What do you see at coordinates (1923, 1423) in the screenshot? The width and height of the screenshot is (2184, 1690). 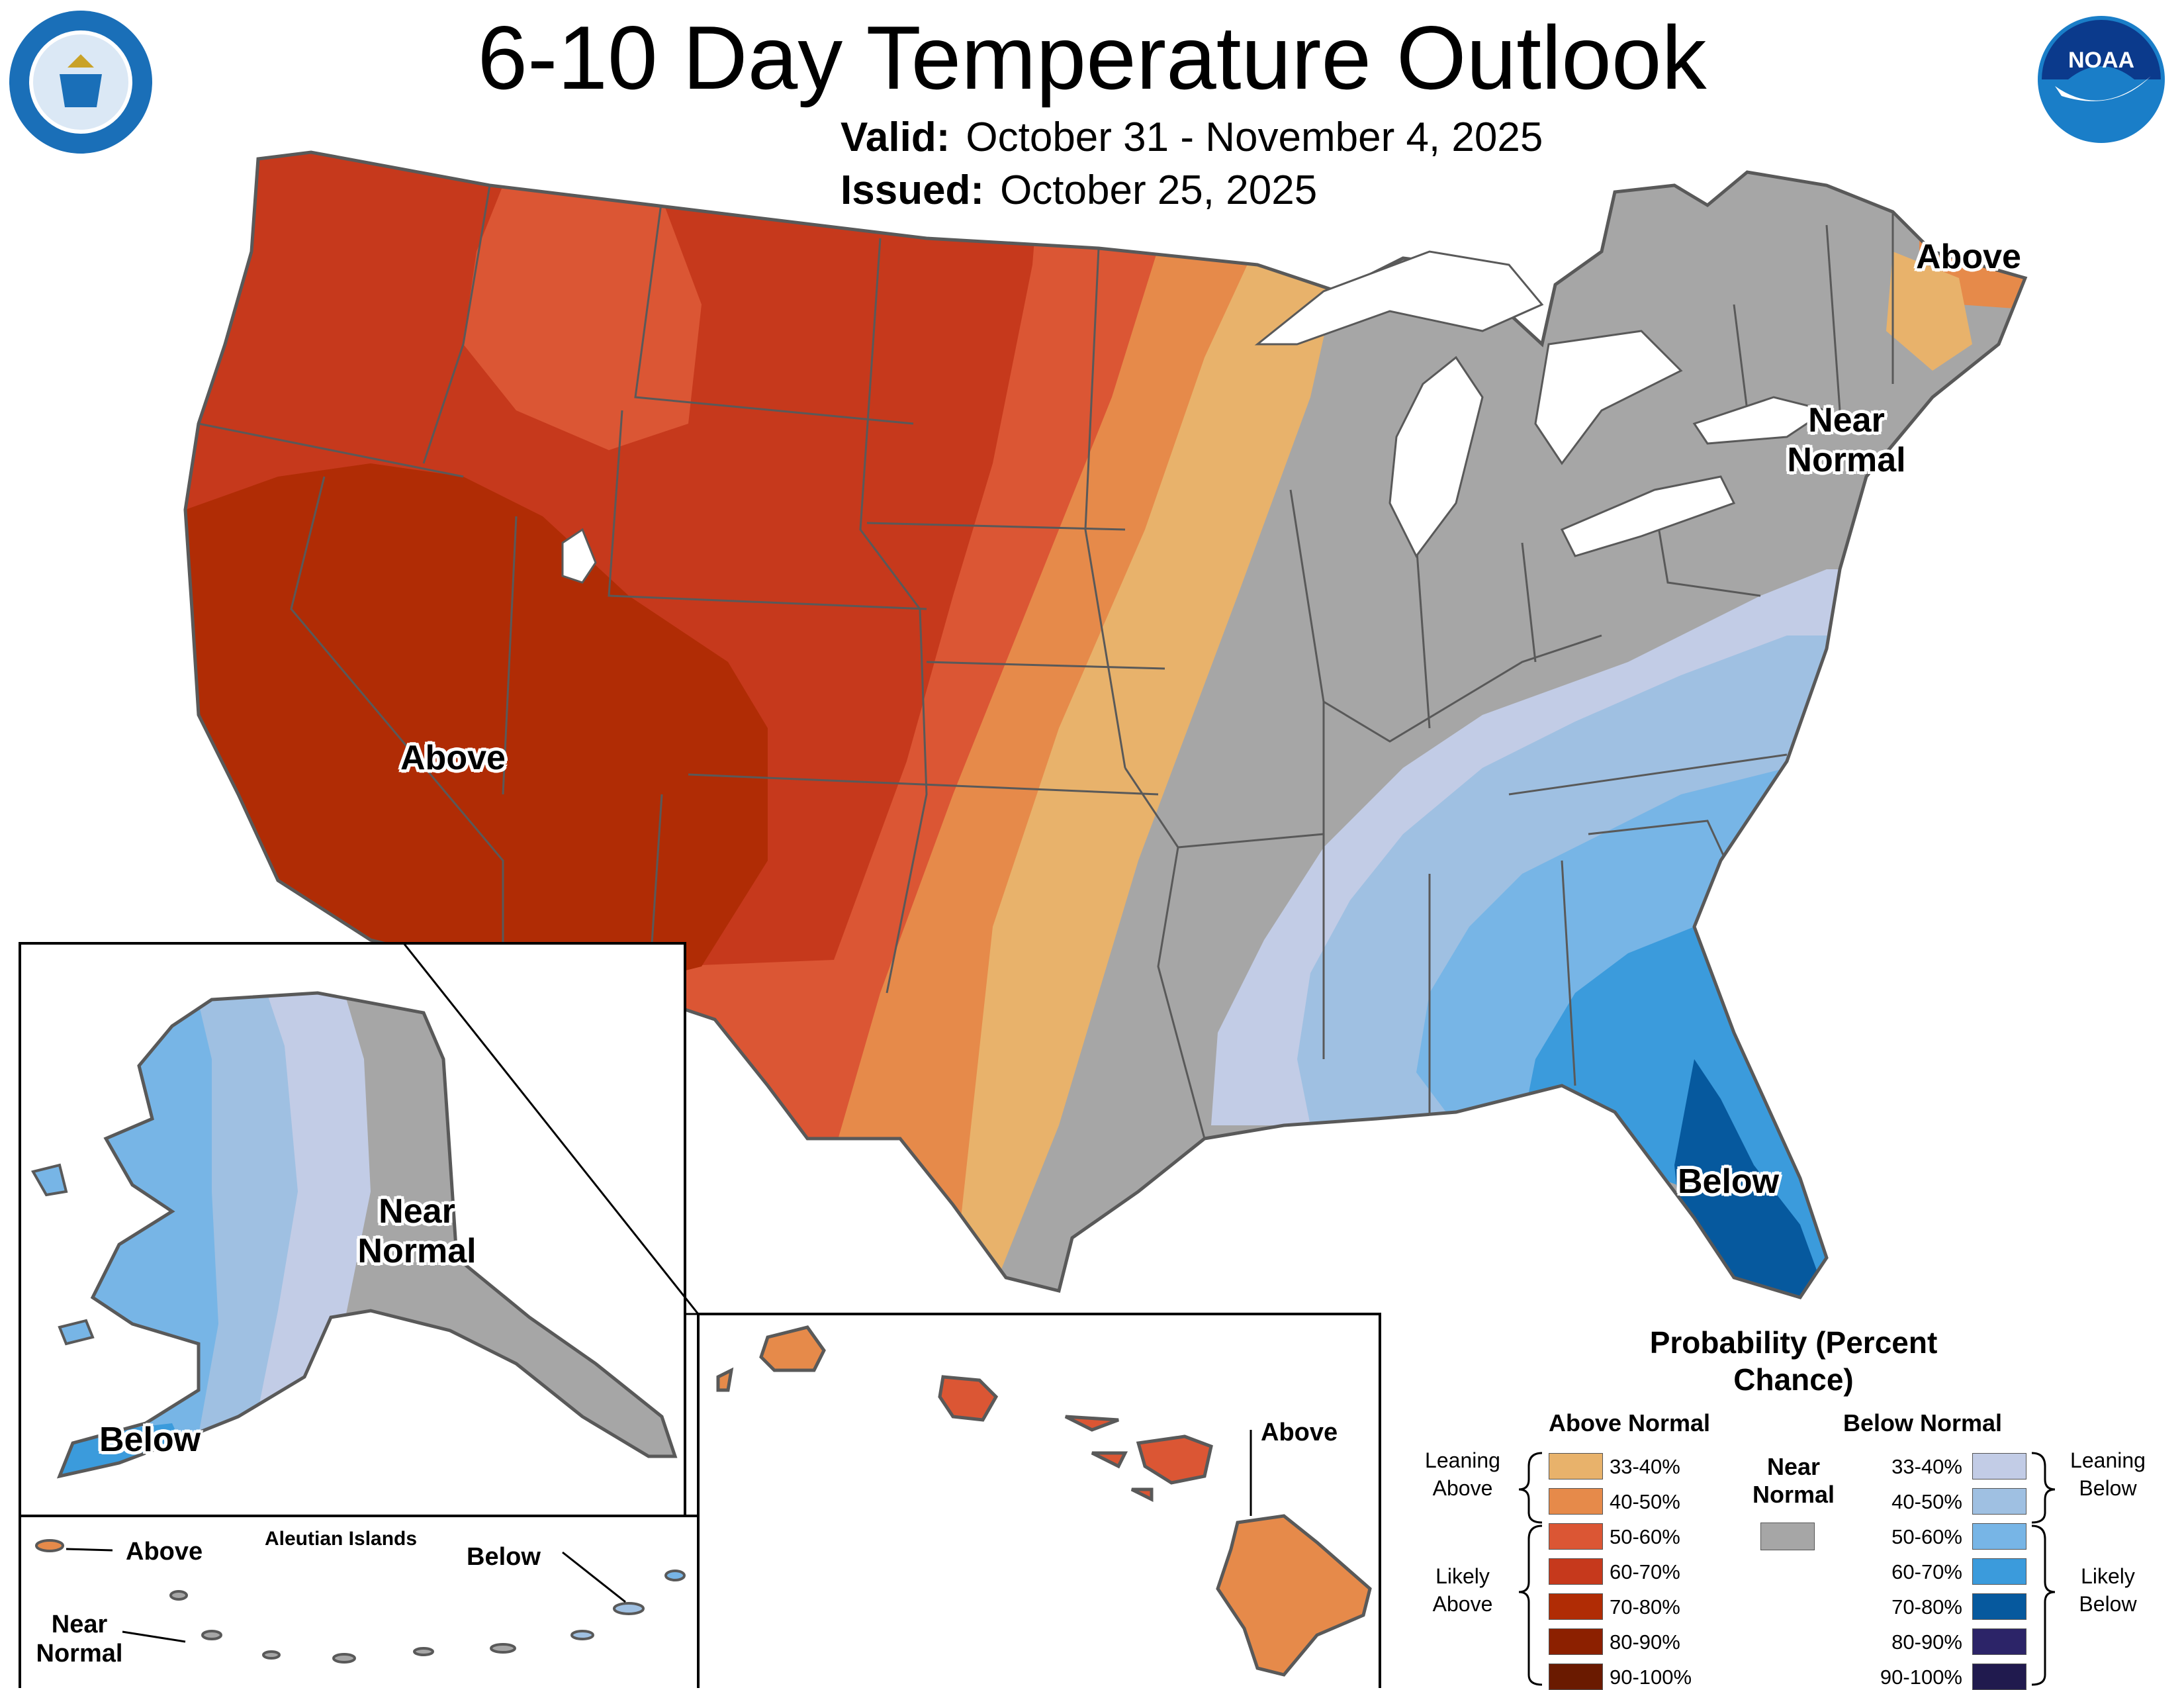 I see `legend-below-header: Below Normal` at bounding box center [1923, 1423].